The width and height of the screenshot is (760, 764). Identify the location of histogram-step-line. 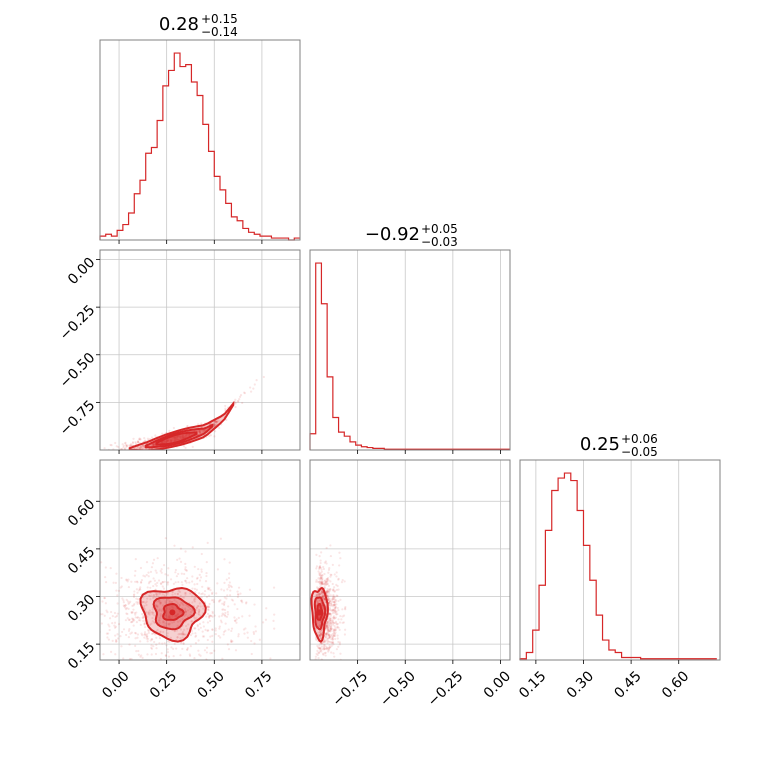
(199, 146).